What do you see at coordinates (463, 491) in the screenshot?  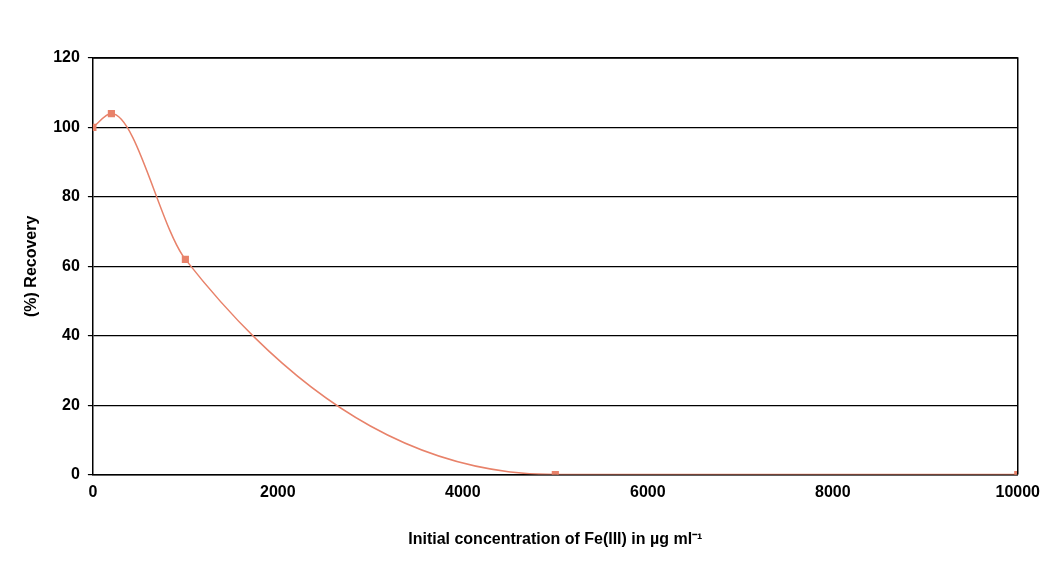 I see `x-tick-label: 4000` at bounding box center [463, 491].